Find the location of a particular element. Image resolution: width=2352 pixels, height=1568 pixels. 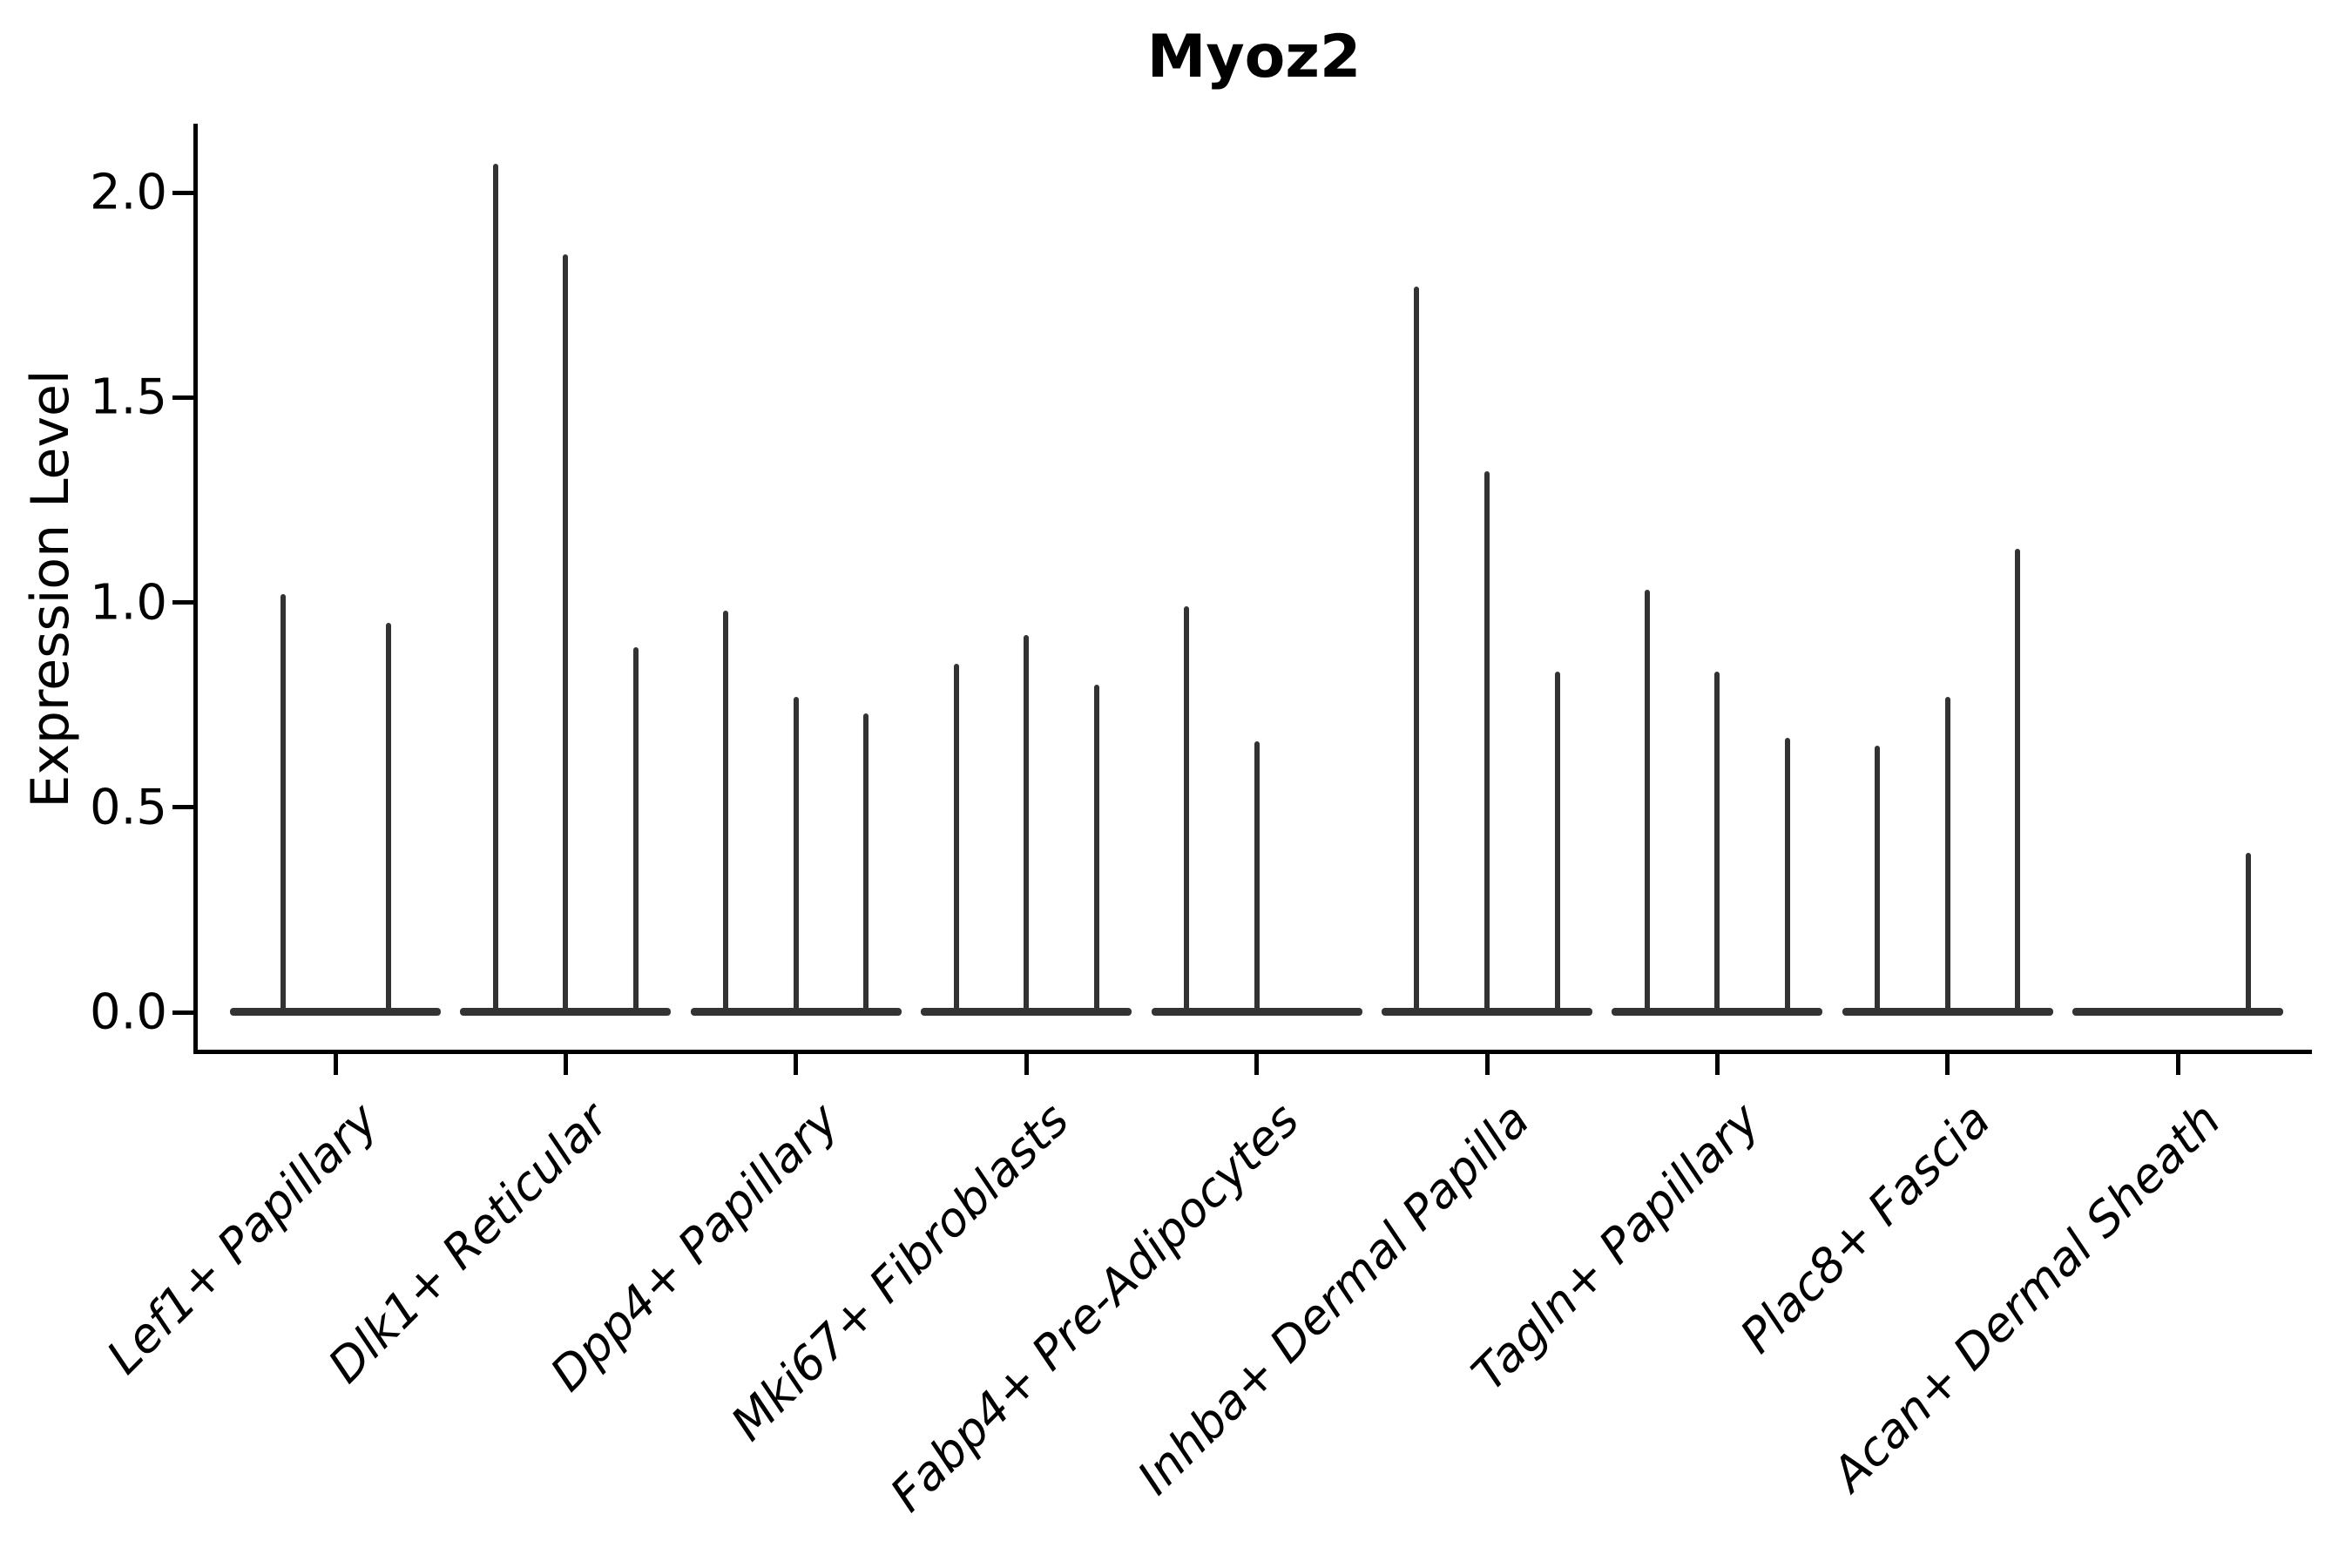

y-axis-spine is located at coordinates (195, 589).